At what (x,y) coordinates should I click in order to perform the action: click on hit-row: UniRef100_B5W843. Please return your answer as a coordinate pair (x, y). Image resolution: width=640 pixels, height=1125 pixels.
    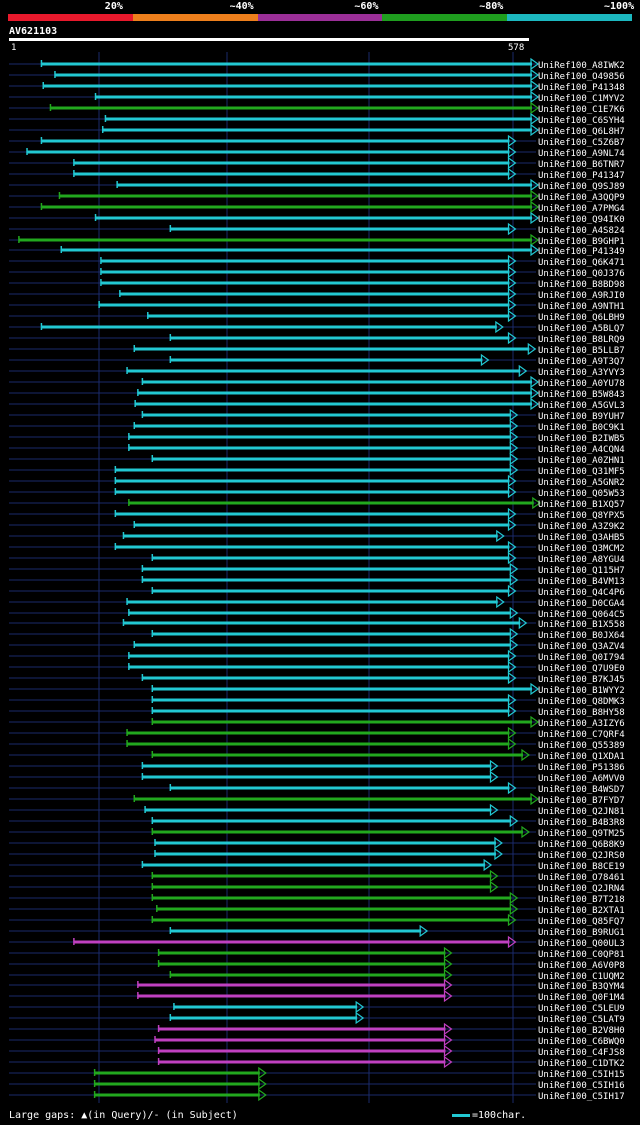
    Looking at the image, I should click on (317, 393).